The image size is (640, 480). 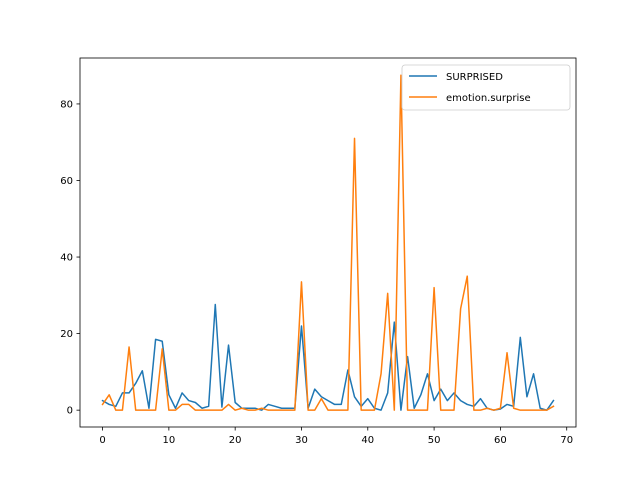 What do you see at coordinates (66, 258) in the screenshot?
I see `y-tick-label: 40` at bounding box center [66, 258].